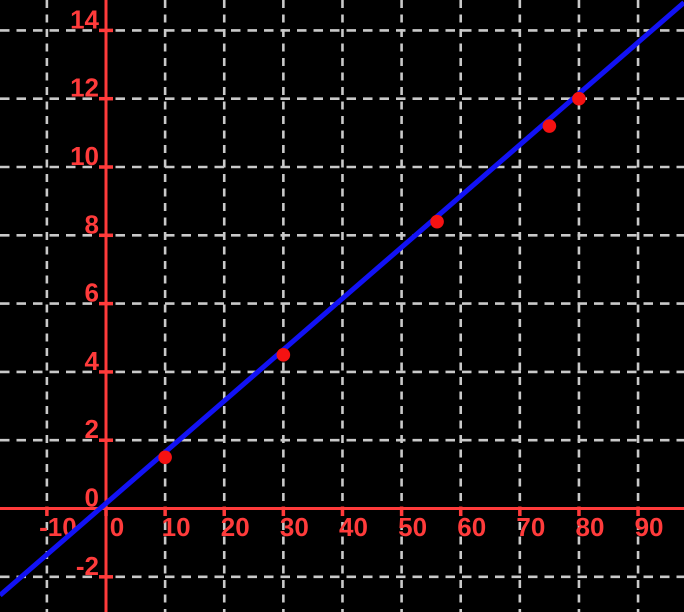 This screenshot has width=684, height=612. What do you see at coordinates (92, 429) in the screenshot?
I see `y-tick-label: 2` at bounding box center [92, 429].